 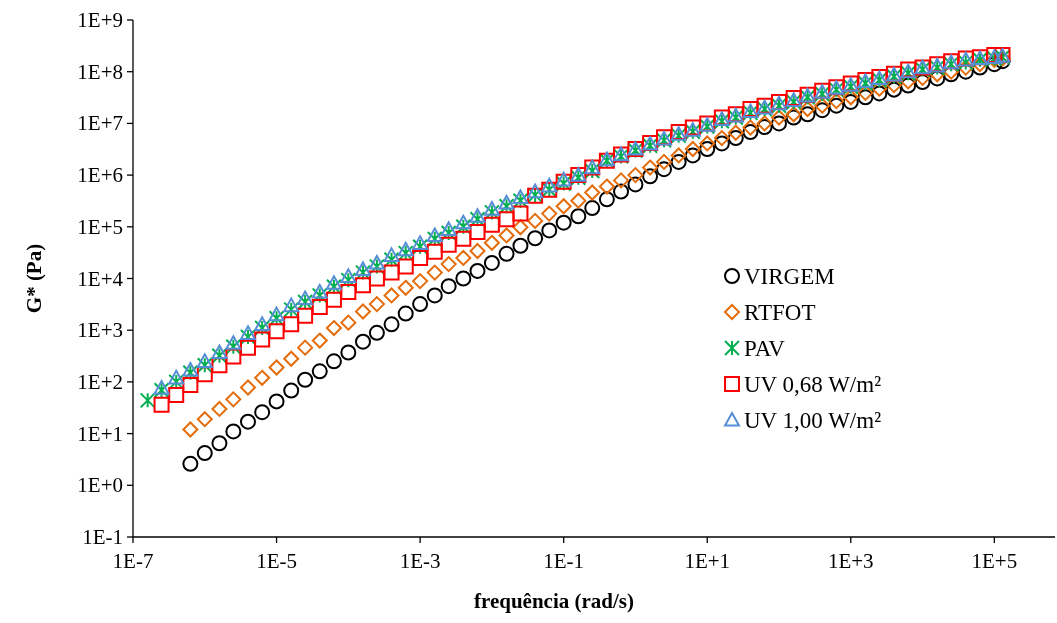 I want to click on y-tick-label: 1E+1, so click(x=100, y=433).